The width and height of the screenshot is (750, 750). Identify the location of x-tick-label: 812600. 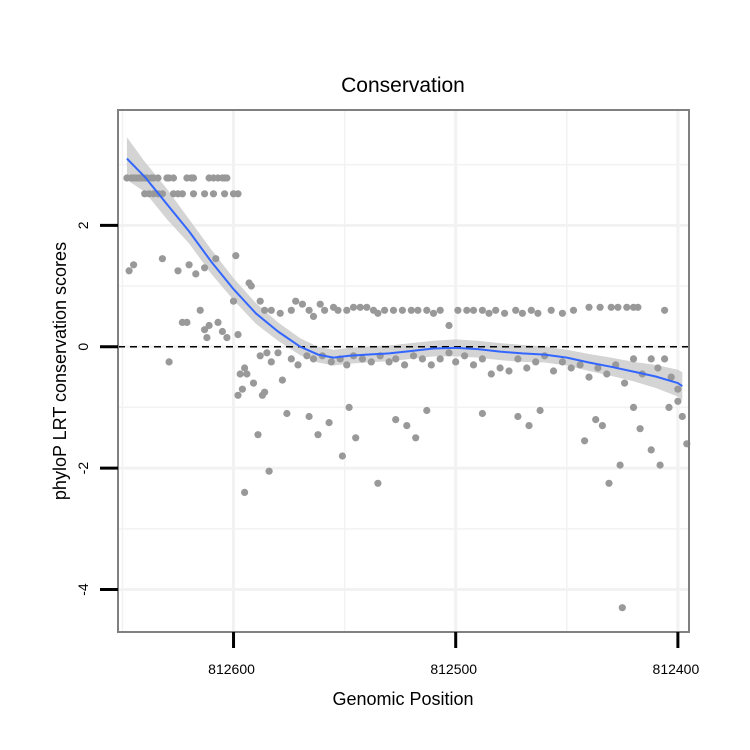
(231, 669).